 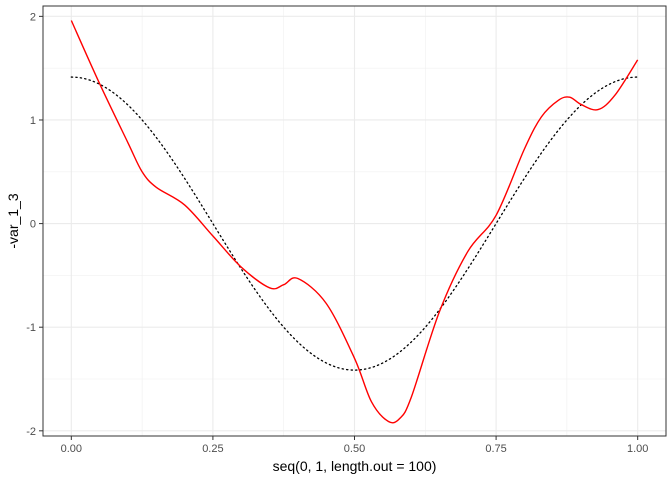 What do you see at coordinates (637, 449) in the screenshot?
I see `x-tick-label: 1.00` at bounding box center [637, 449].